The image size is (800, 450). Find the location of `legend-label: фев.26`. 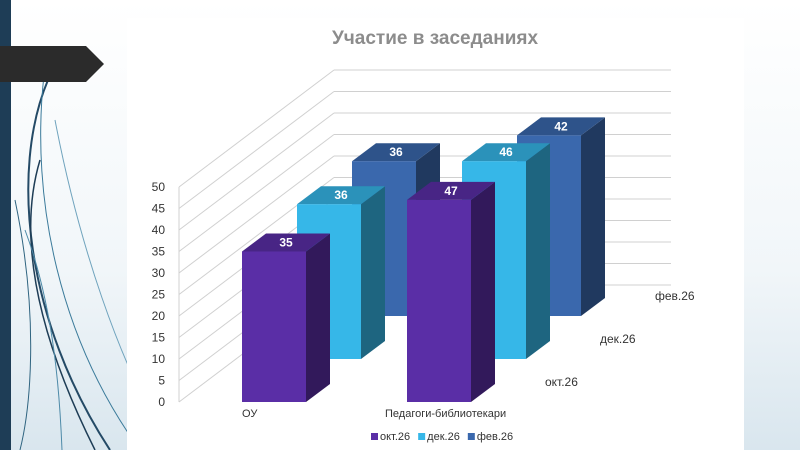

legend-label: фев.26 is located at coordinates (495, 437).